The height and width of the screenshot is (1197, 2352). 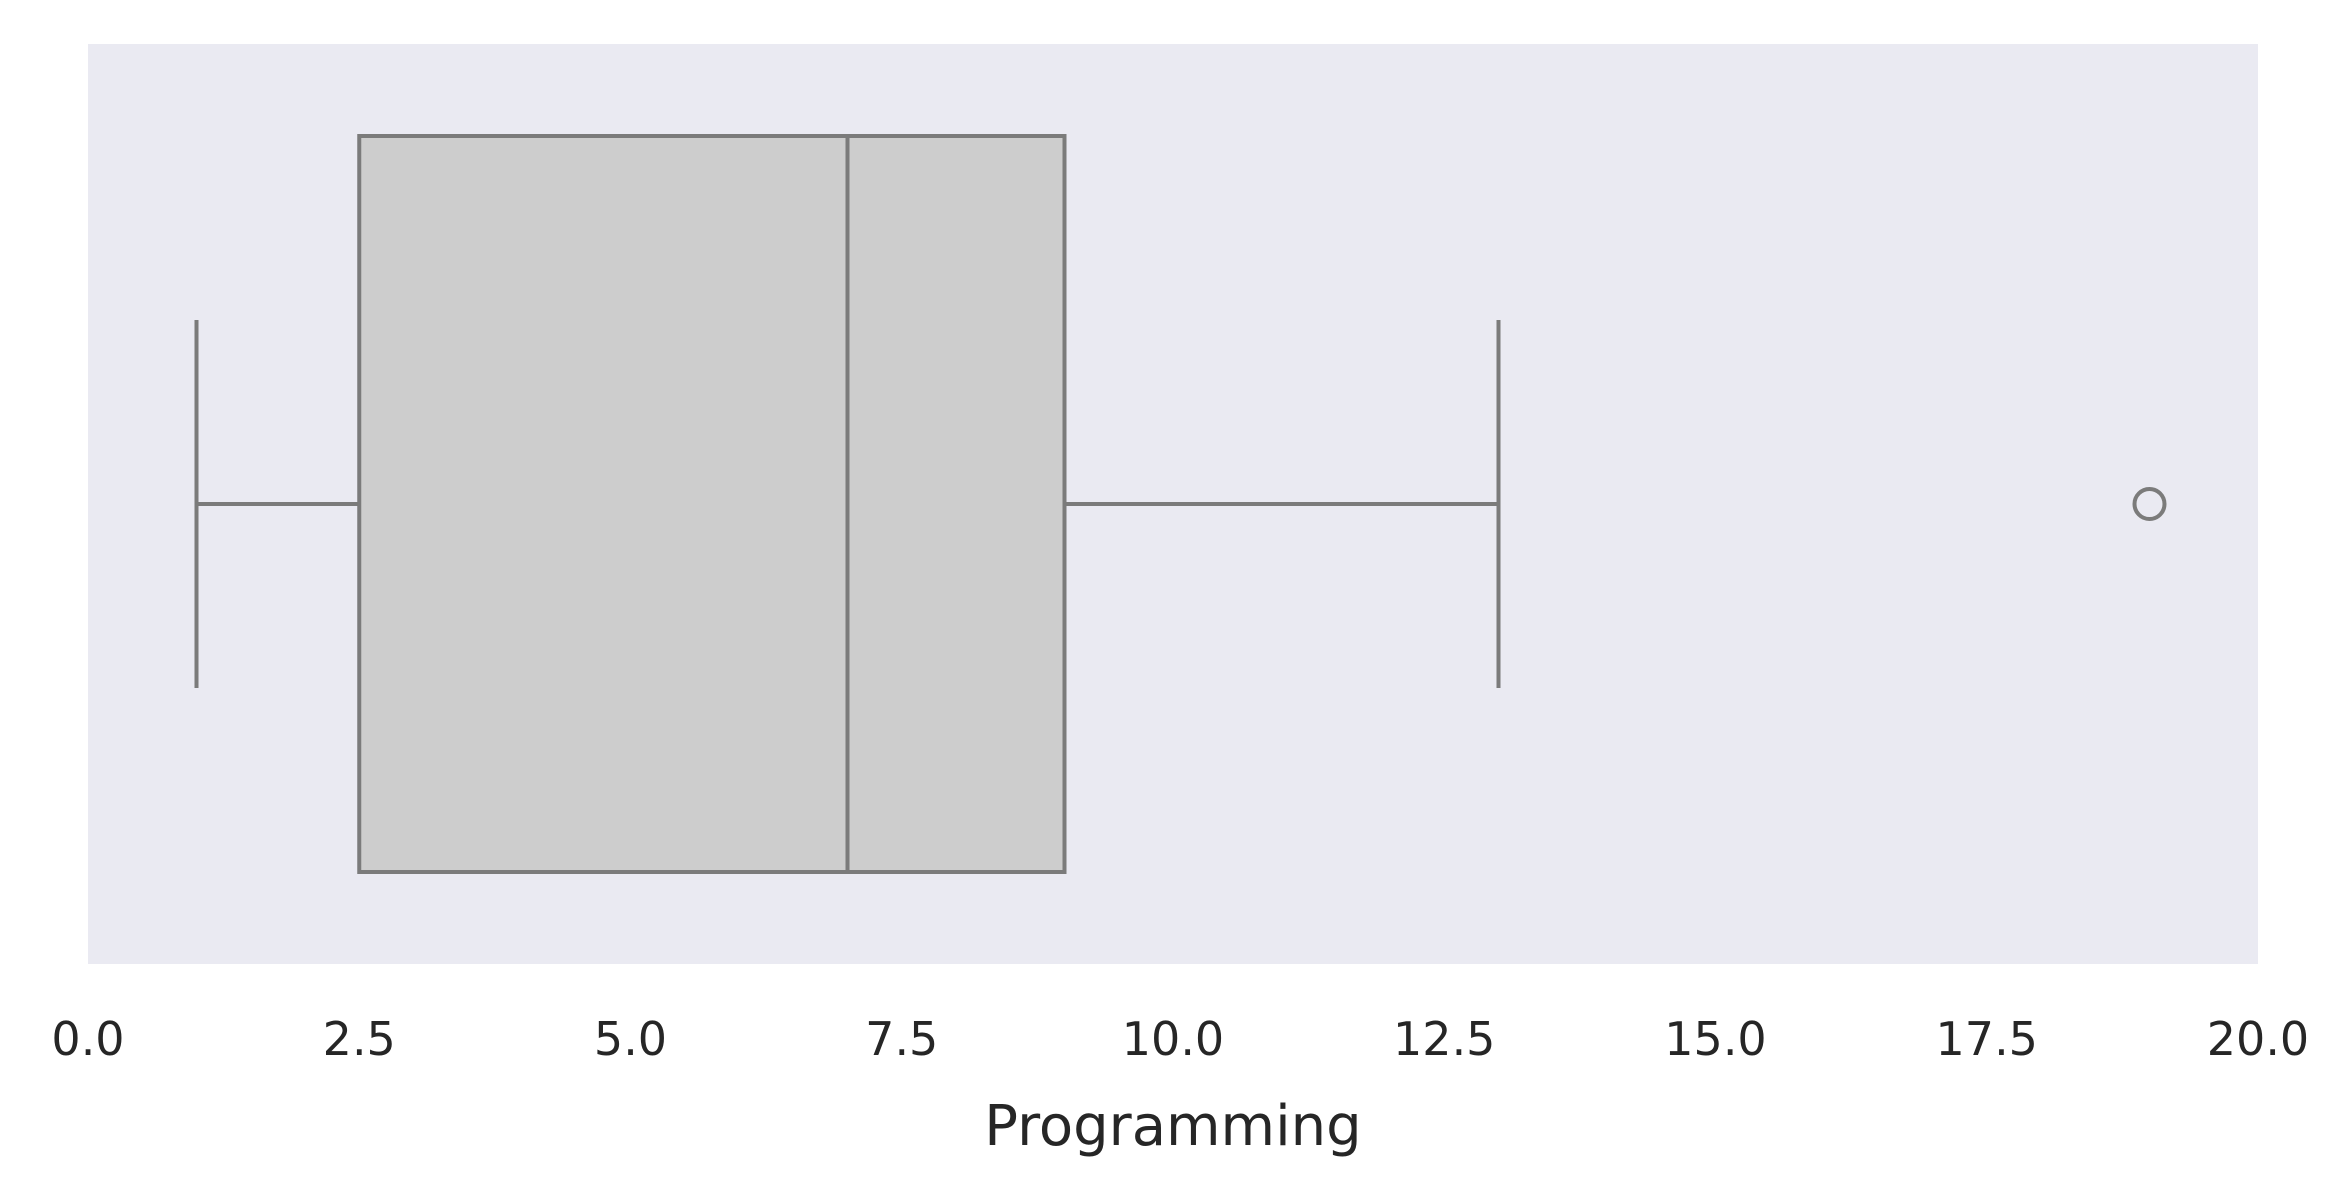 What do you see at coordinates (901, 1039) in the screenshot?
I see `x-tick-label: 7.5` at bounding box center [901, 1039].